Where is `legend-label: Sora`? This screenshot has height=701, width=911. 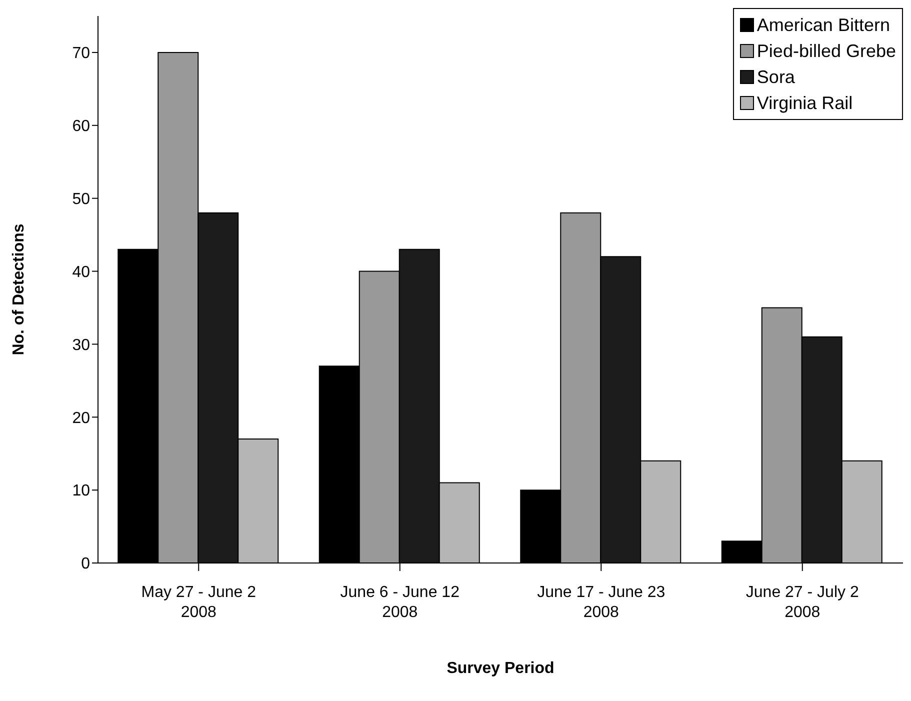 legend-label: Sora is located at coordinates (775, 77).